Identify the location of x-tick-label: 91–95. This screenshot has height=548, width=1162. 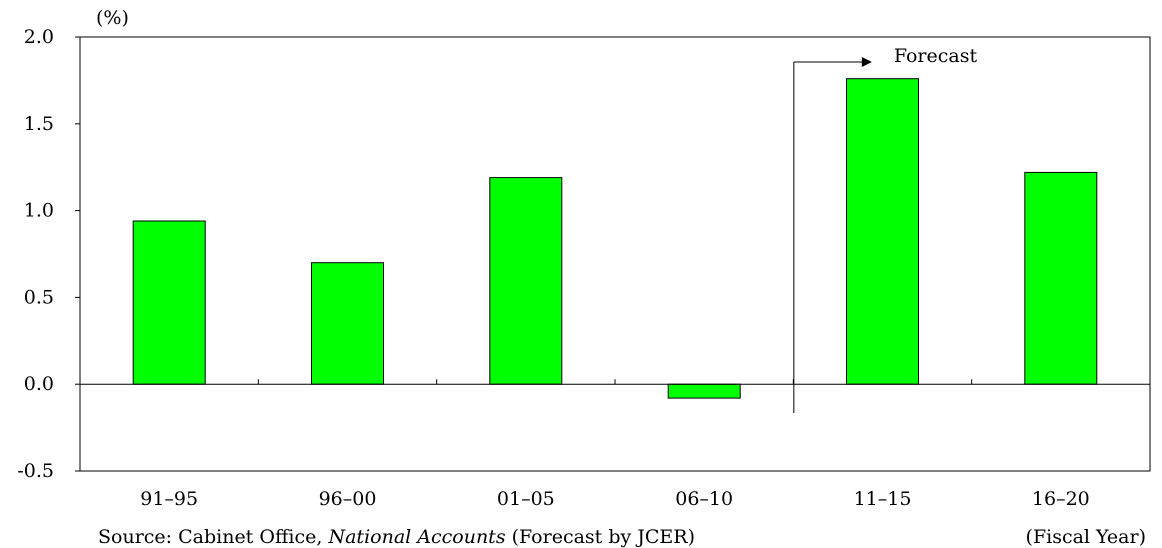
(169, 499).